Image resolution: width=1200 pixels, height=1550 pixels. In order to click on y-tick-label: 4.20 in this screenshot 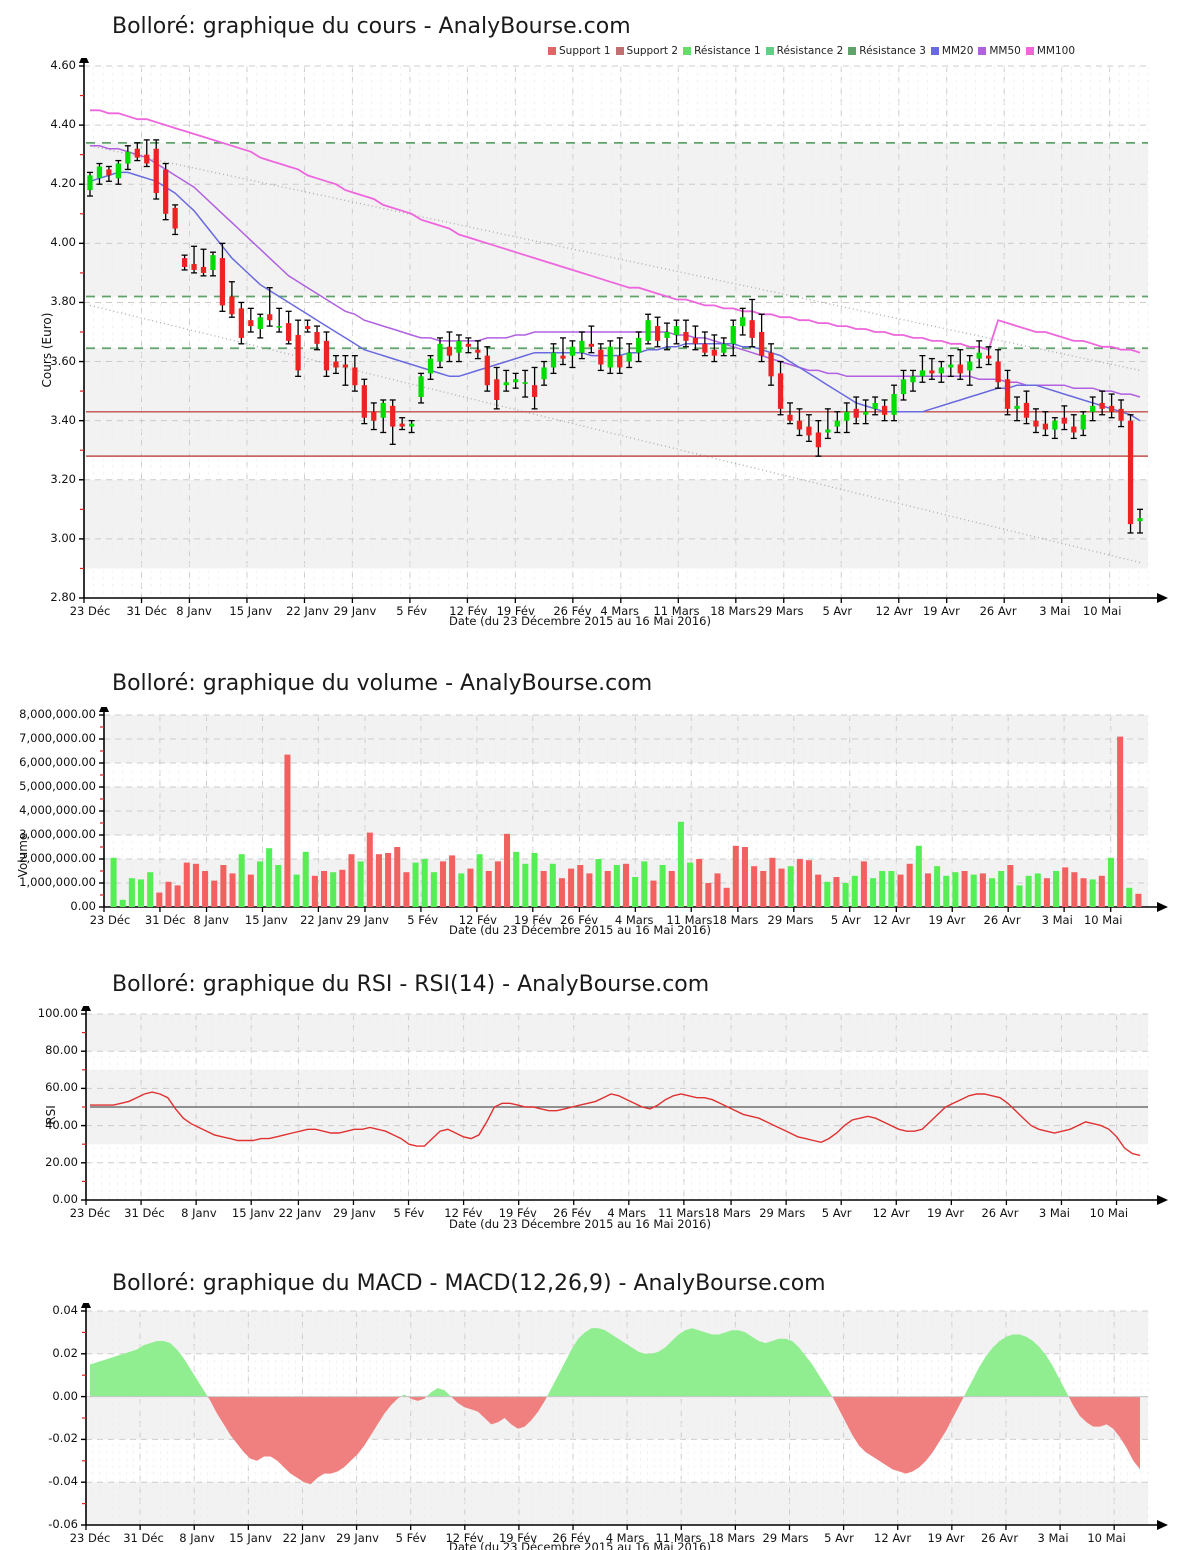, I will do `click(63, 183)`.